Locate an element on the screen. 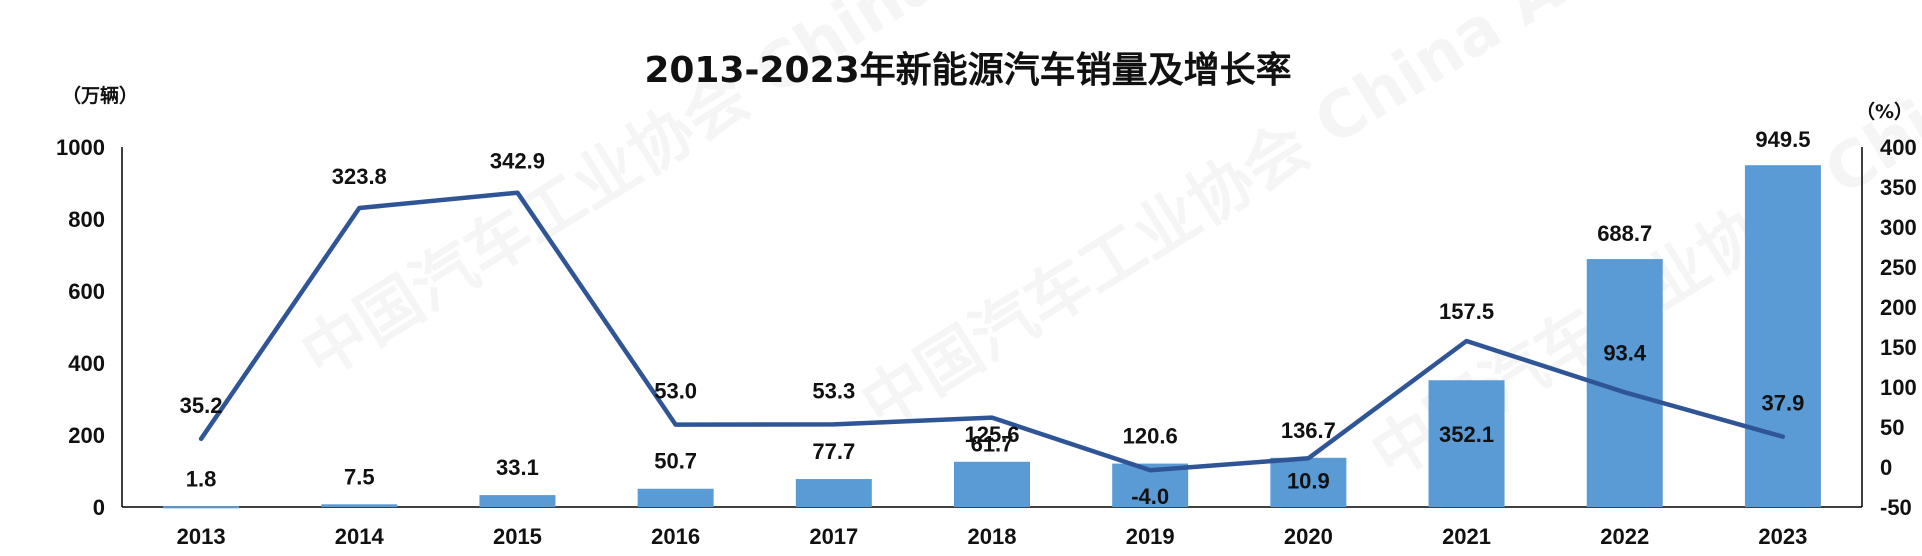 This screenshot has height=556, width=1922. line-label-2020: 10.9 is located at coordinates (1308, 480).